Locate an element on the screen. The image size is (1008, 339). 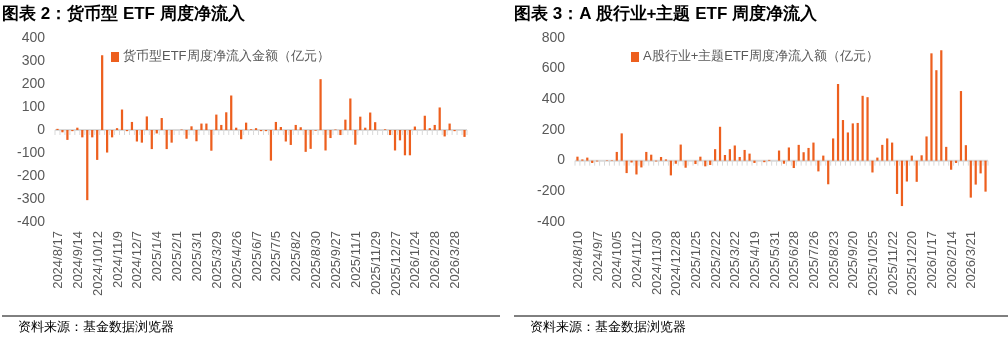
x-tick-label: 2024/8/17 is located at coordinates (57, 260).